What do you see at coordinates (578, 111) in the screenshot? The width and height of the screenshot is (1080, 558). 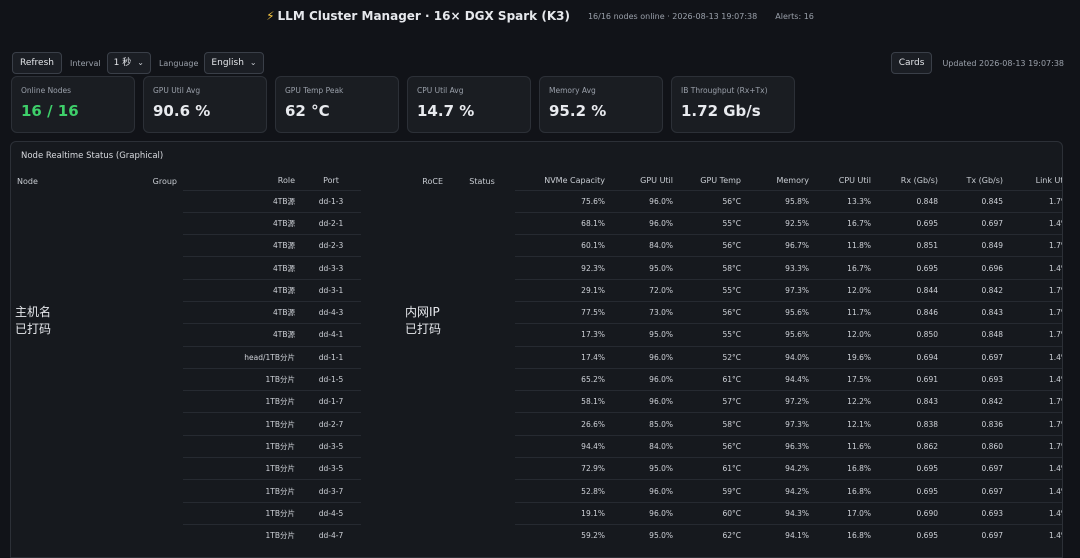 I see `card-value: 95.2 %` at bounding box center [578, 111].